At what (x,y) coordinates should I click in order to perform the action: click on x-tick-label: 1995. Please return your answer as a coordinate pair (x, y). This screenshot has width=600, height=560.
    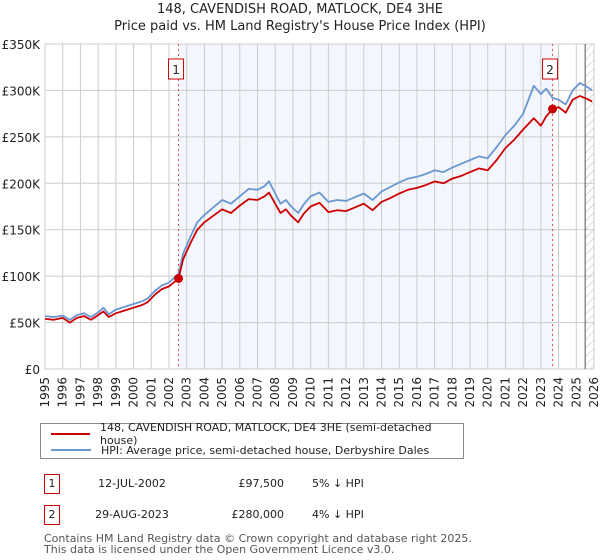
    Looking at the image, I should click on (45, 392).